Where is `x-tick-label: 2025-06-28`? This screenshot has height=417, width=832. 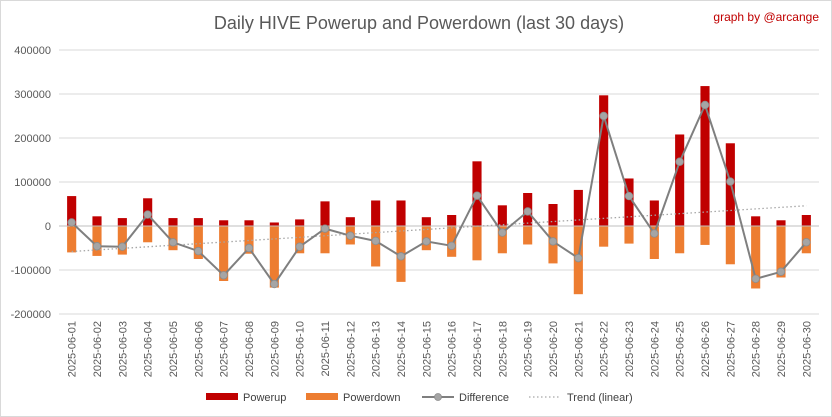 x-tick-label: 2025-06-28 is located at coordinates (757, 349).